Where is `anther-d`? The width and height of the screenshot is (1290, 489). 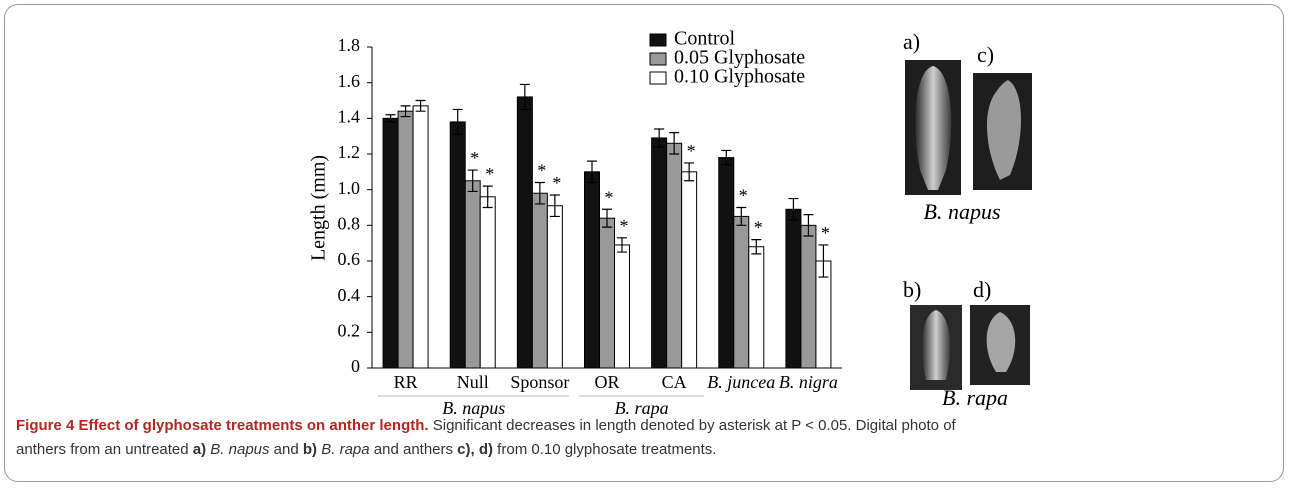
anther-d is located at coordinates (1001, 342).